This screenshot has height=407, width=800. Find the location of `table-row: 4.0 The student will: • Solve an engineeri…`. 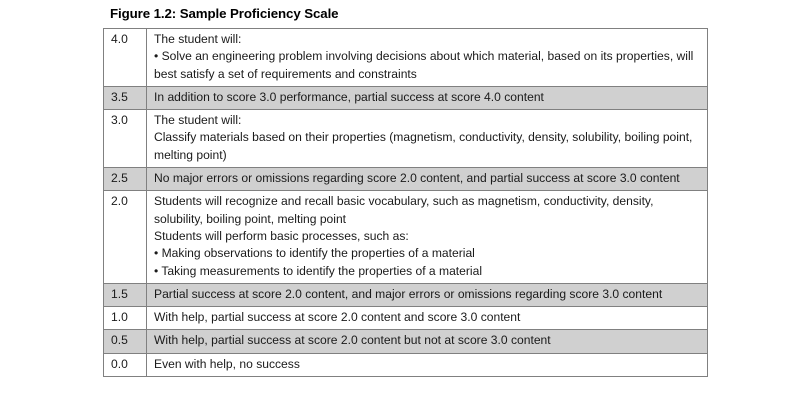

table-row: 4.0 The student will: • Solve an engineeri… is located at coordinates (405, 57).